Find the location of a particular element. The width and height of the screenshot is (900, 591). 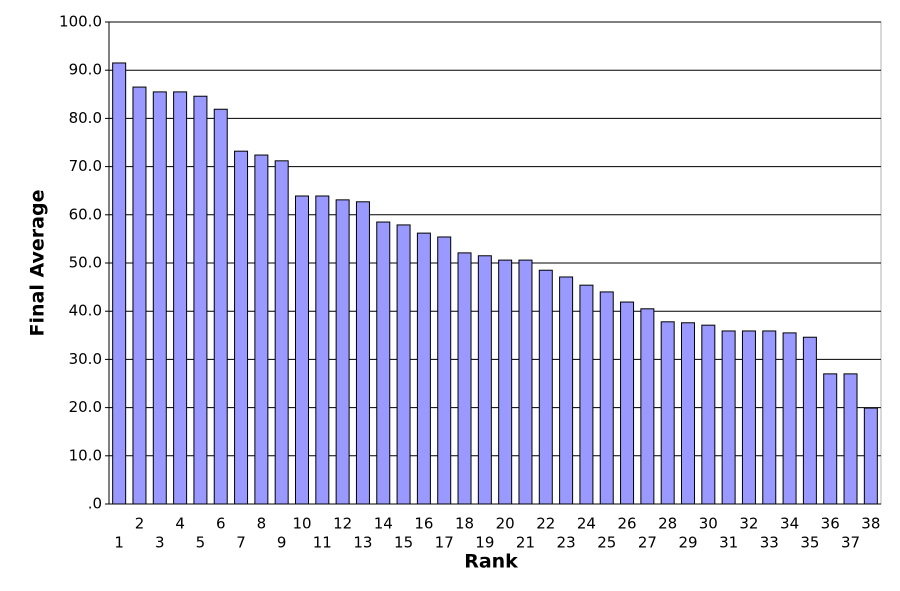

x-tick-label: 17 is located at coordinates (444, 543).